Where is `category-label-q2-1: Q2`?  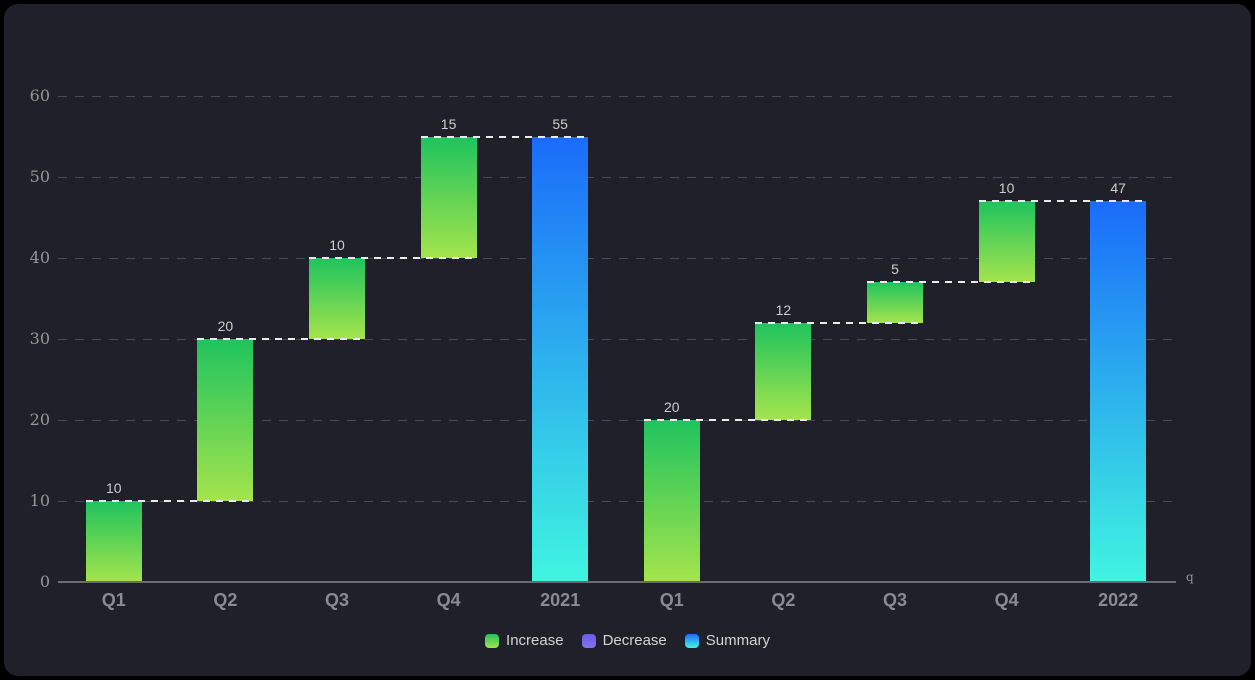
category-label-q2-1: Q2 is located at coordinates (225, 600).